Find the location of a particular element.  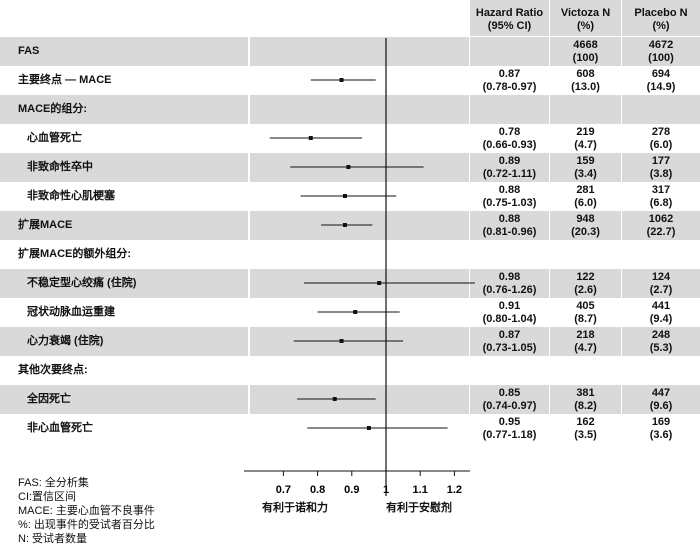

row-hr-text: 0.98 (0.76-1.26) is located at coordinates (509, 283).